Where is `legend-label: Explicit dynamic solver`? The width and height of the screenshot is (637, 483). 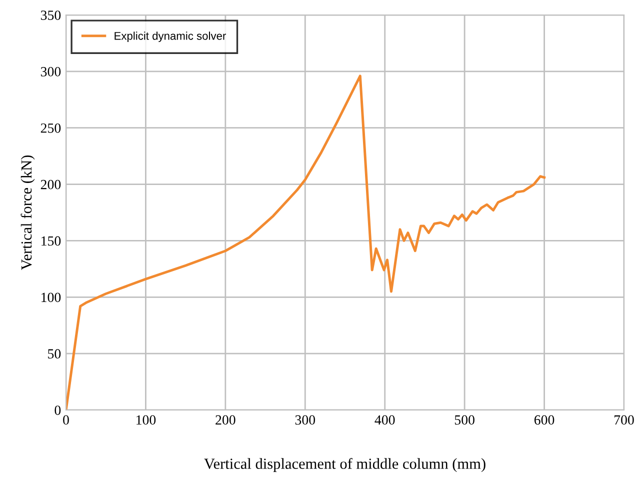
legend-label: Explicit dynamic solver is located at coordinates (170, 37).